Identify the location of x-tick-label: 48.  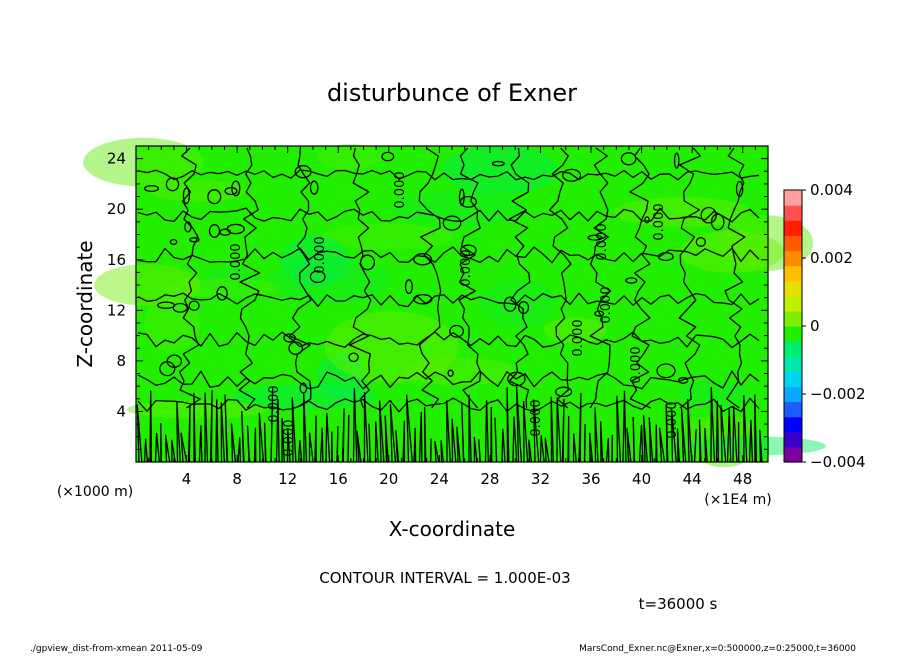
(742, 479).